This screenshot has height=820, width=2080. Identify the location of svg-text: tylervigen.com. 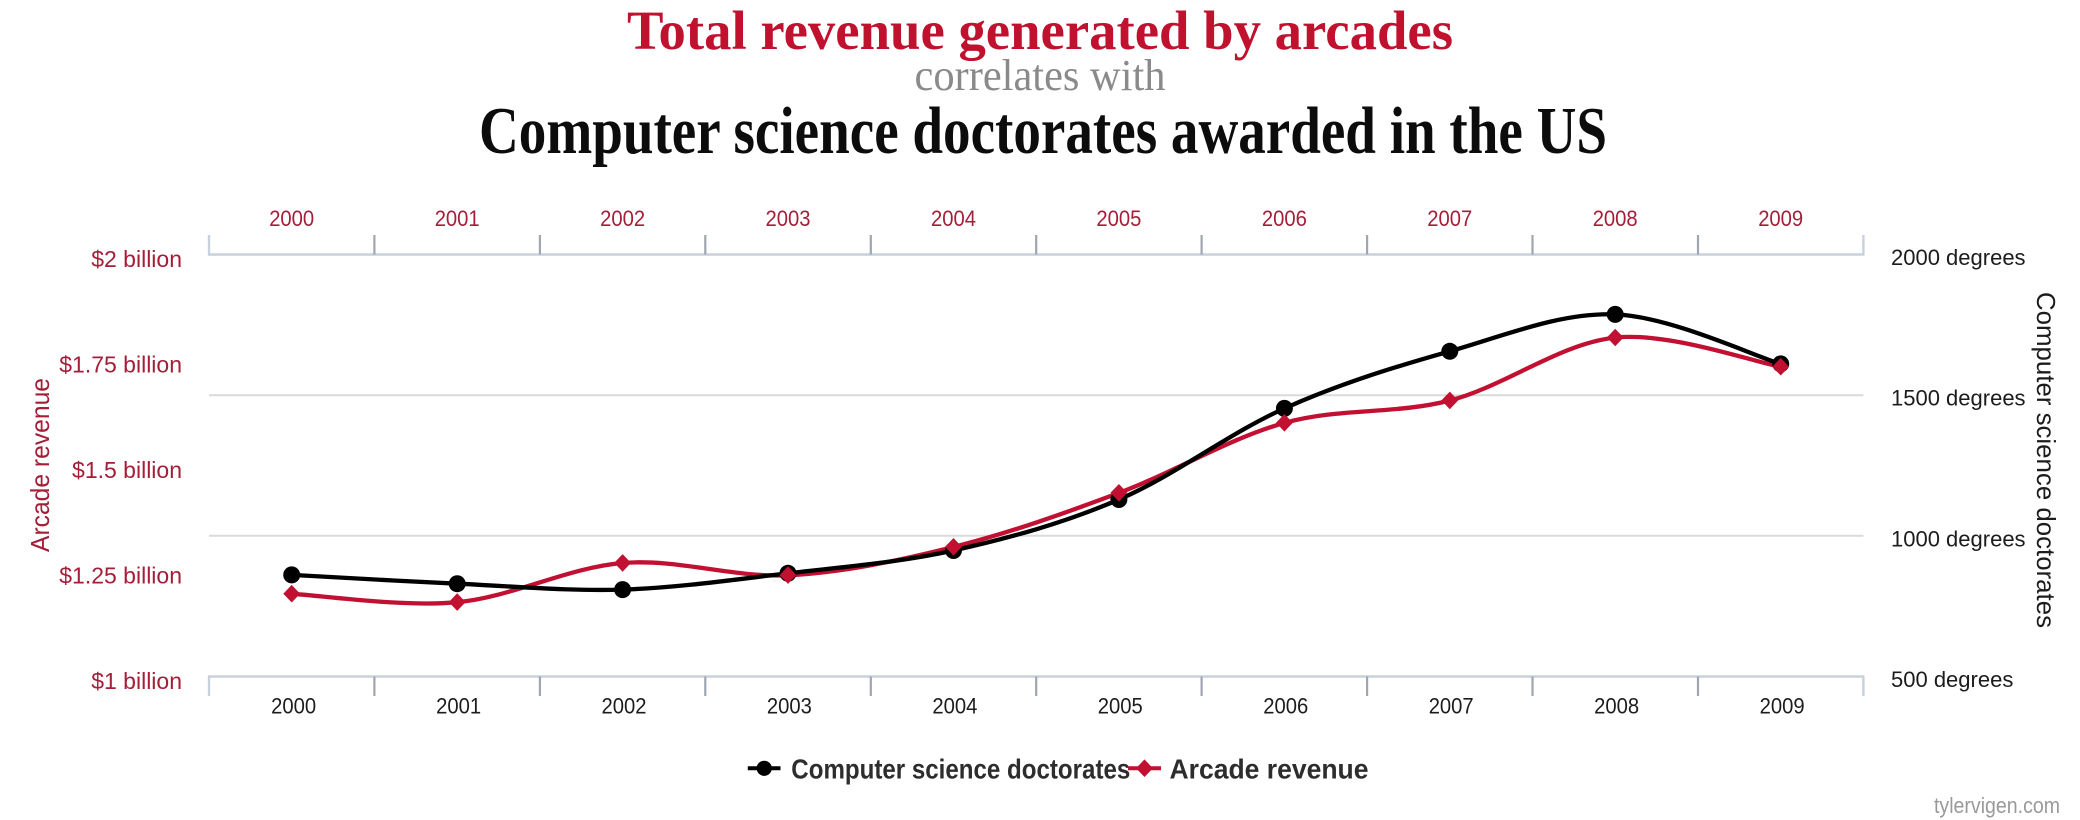
(1997, 805).